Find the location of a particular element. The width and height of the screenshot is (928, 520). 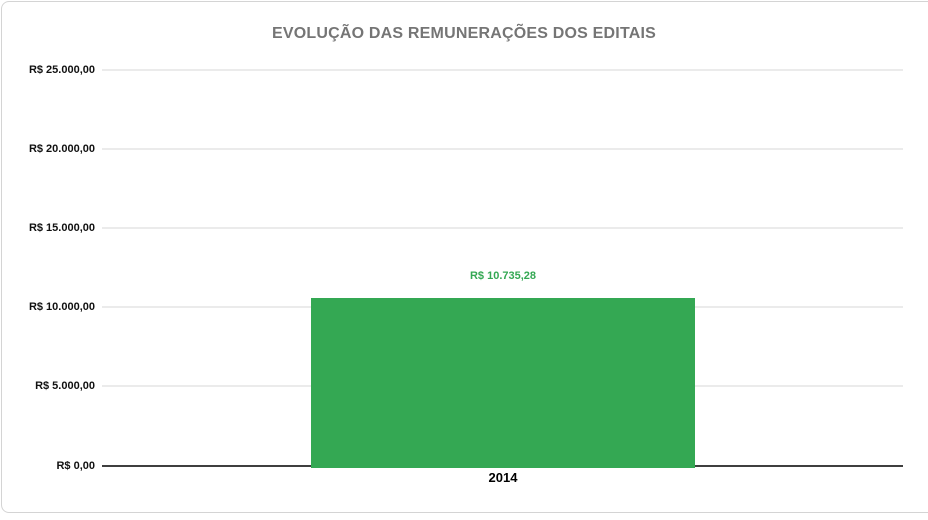

y-axis-tick-0: R$ 0,00 is located at coordinates (75, 466).